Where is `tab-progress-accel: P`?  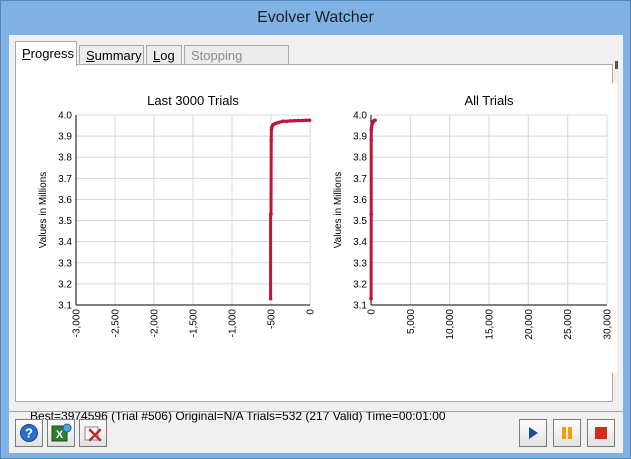
tab-progress-accel: P is located at coordinates (26, 53).